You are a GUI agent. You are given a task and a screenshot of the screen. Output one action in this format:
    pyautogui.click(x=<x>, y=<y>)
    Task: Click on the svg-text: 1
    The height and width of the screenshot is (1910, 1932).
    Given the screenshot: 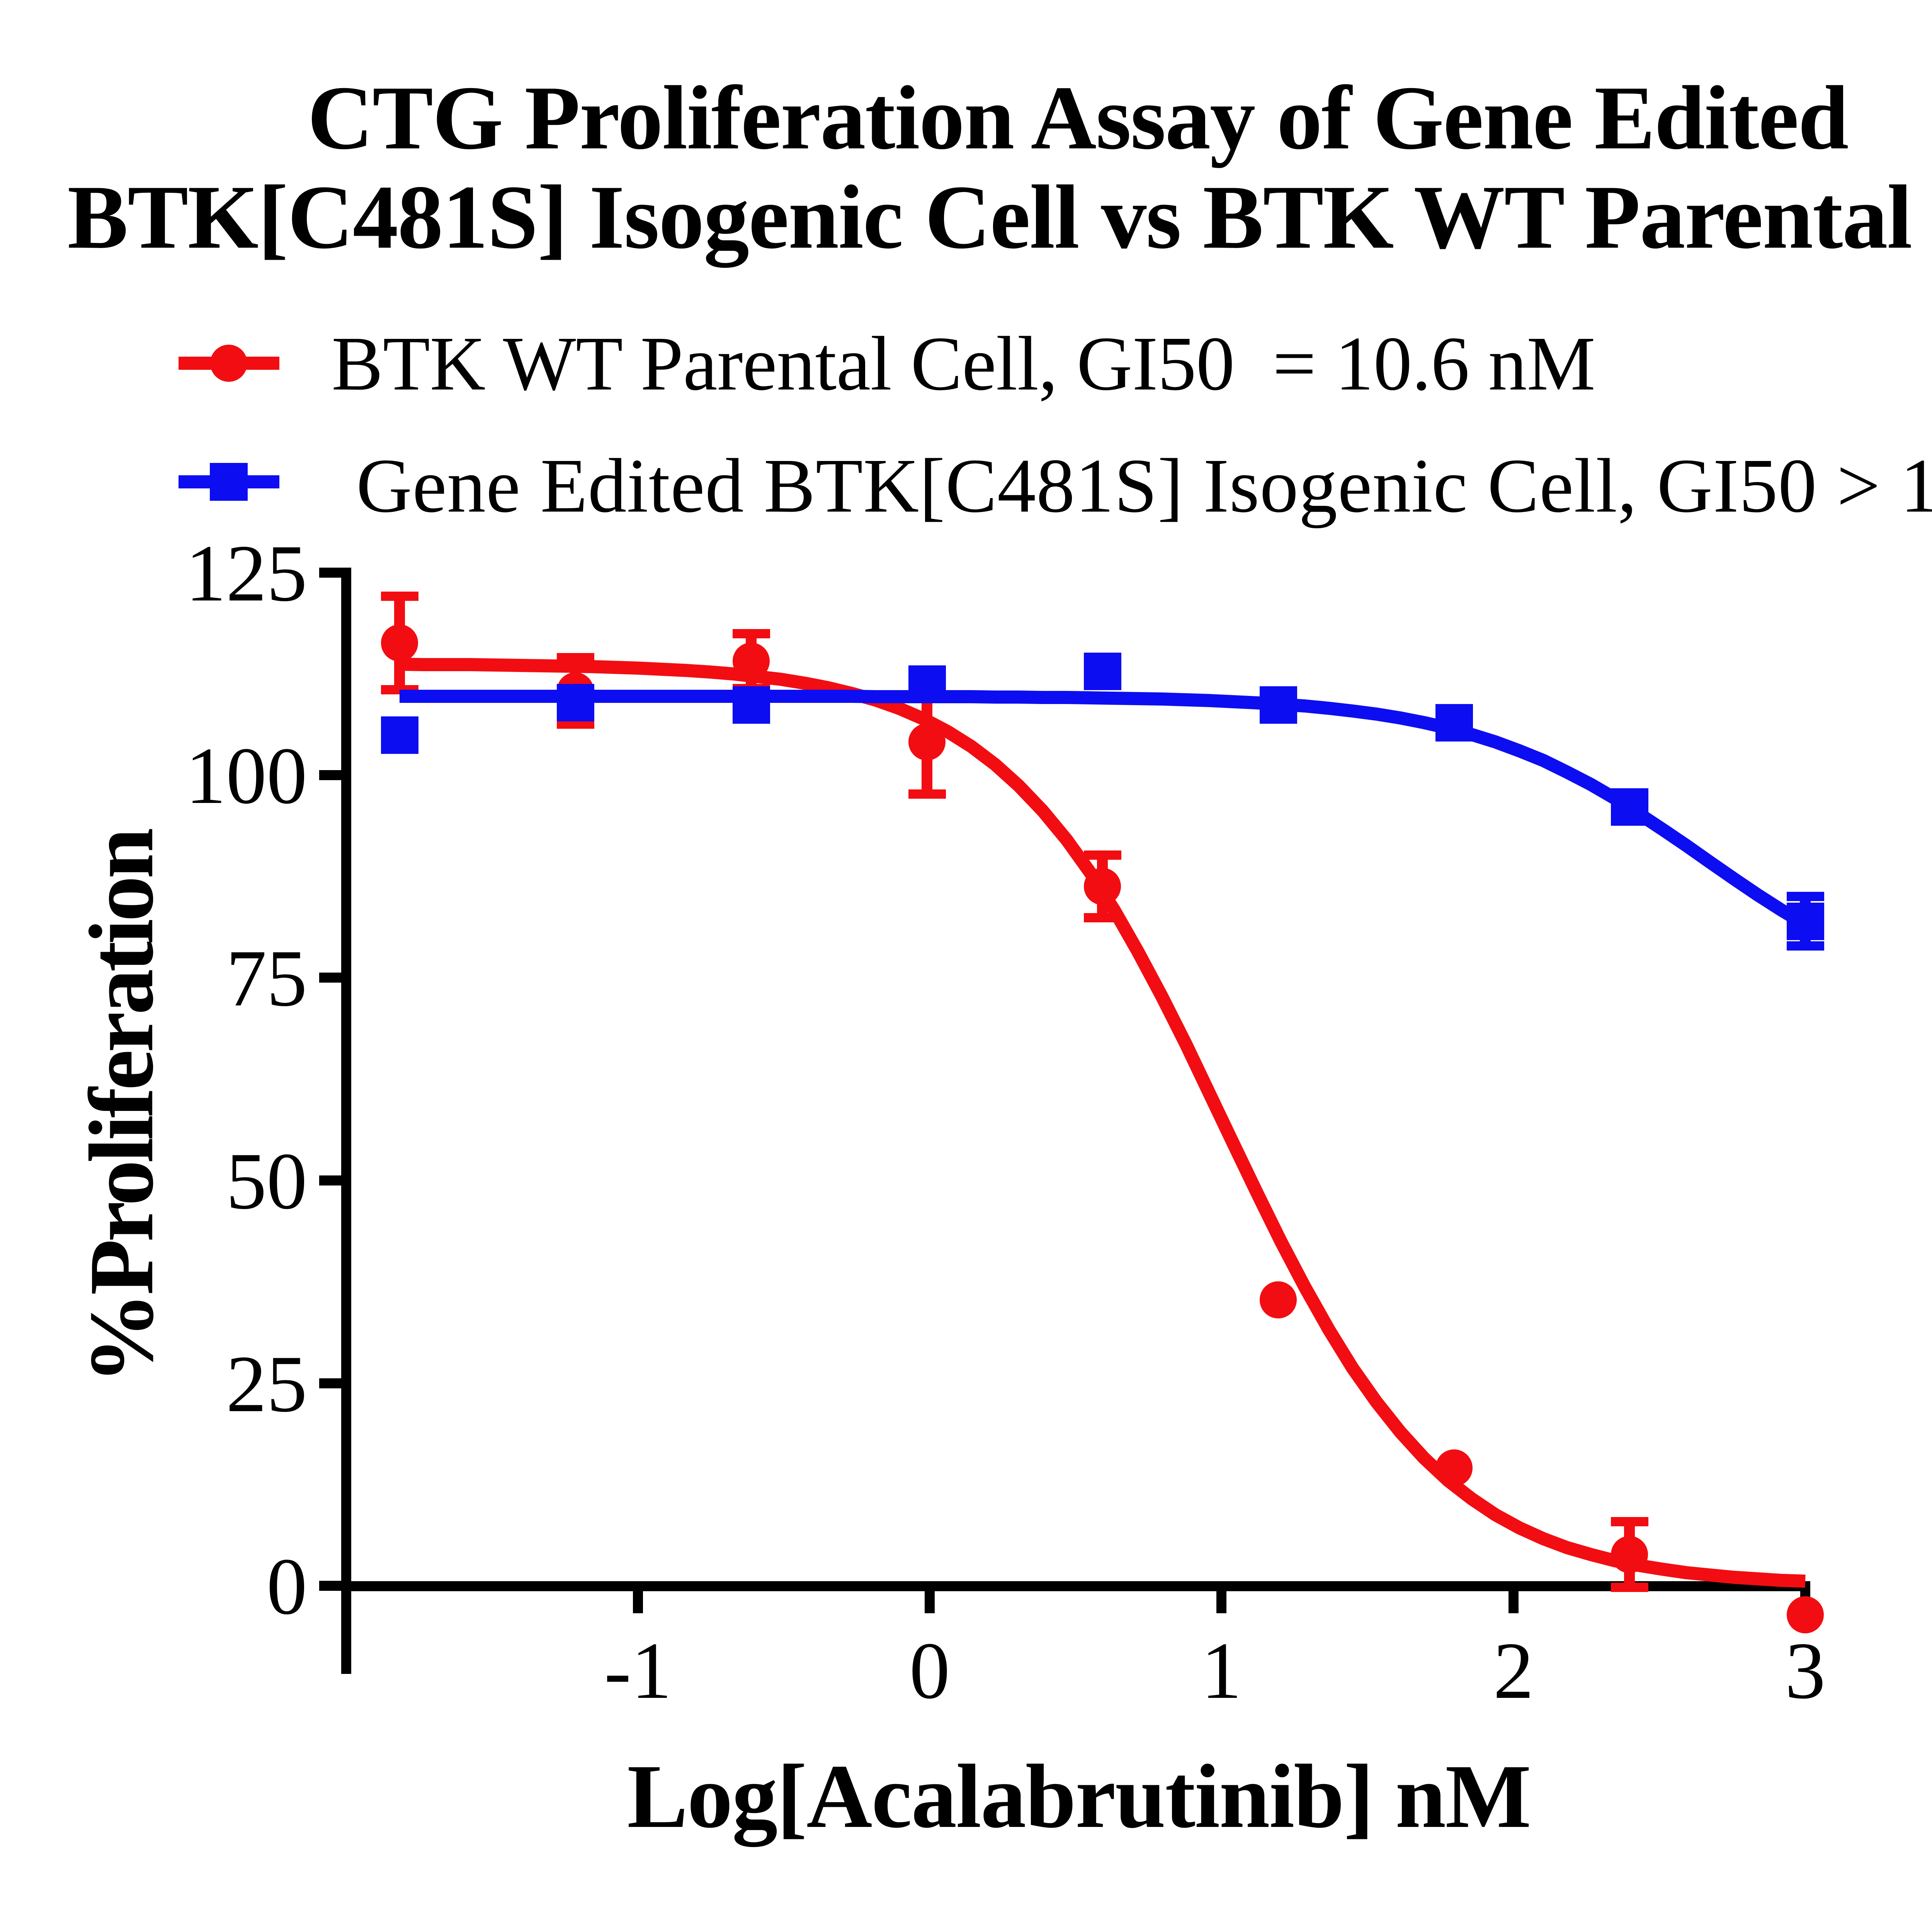 What is the action you would take?
    pyautogui.click(x=1221, y=1671)
    